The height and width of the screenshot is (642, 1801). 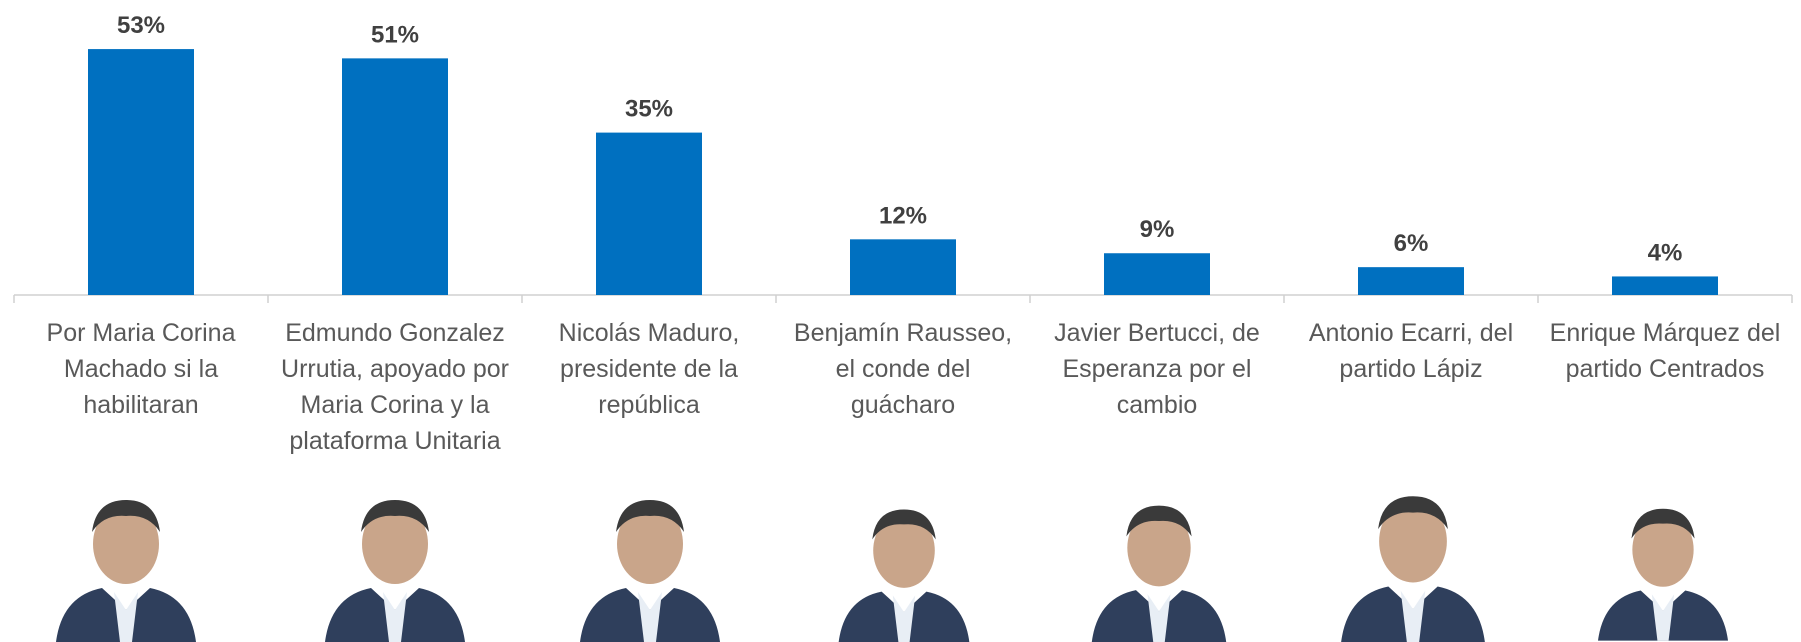 I want to click on category-label: Enrique Márquez del partido Centrados, so click(x=1665, y=351).